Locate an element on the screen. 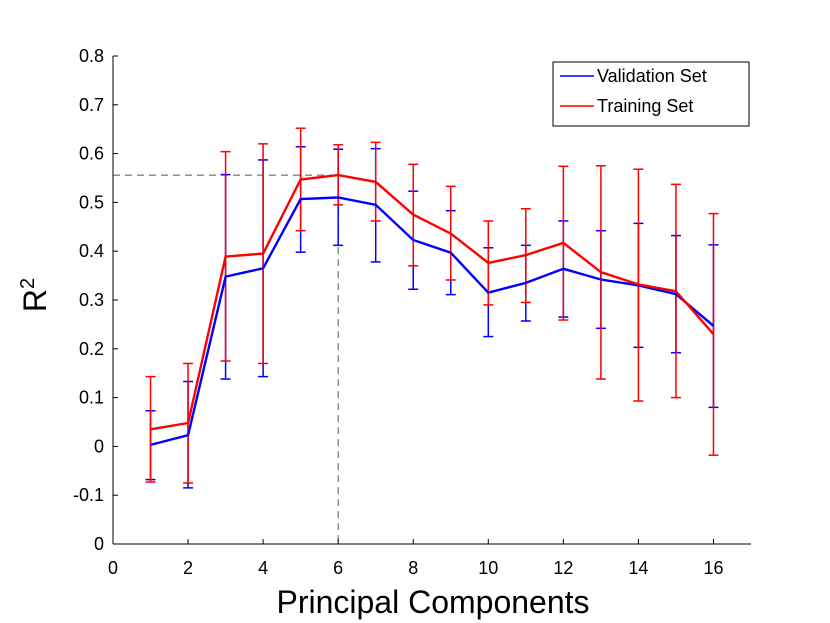 This screenshot has width=830, height=623. x-tick-label: 16 is located at coordinates (713, 568).